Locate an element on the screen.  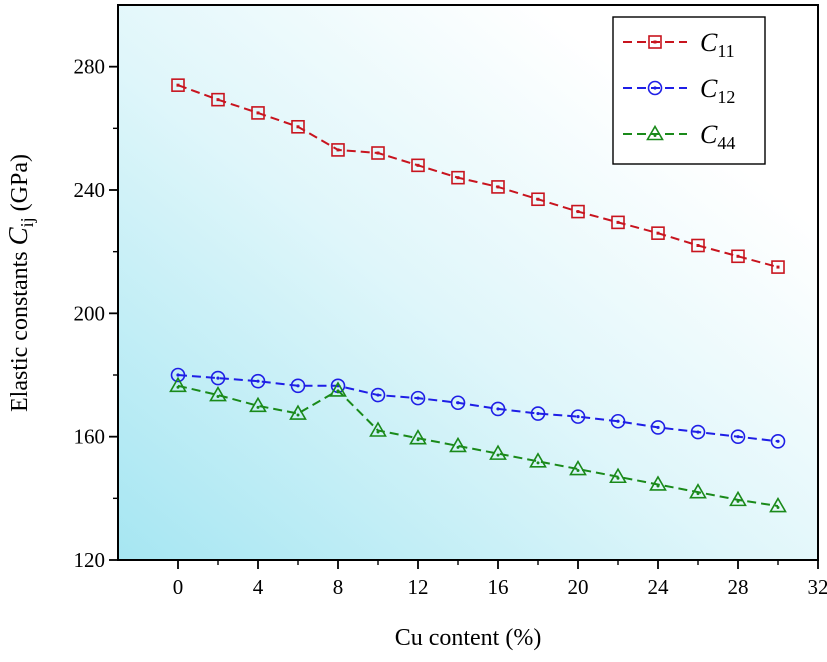
legend-marker-c11 is located at coordinates (655, 42).